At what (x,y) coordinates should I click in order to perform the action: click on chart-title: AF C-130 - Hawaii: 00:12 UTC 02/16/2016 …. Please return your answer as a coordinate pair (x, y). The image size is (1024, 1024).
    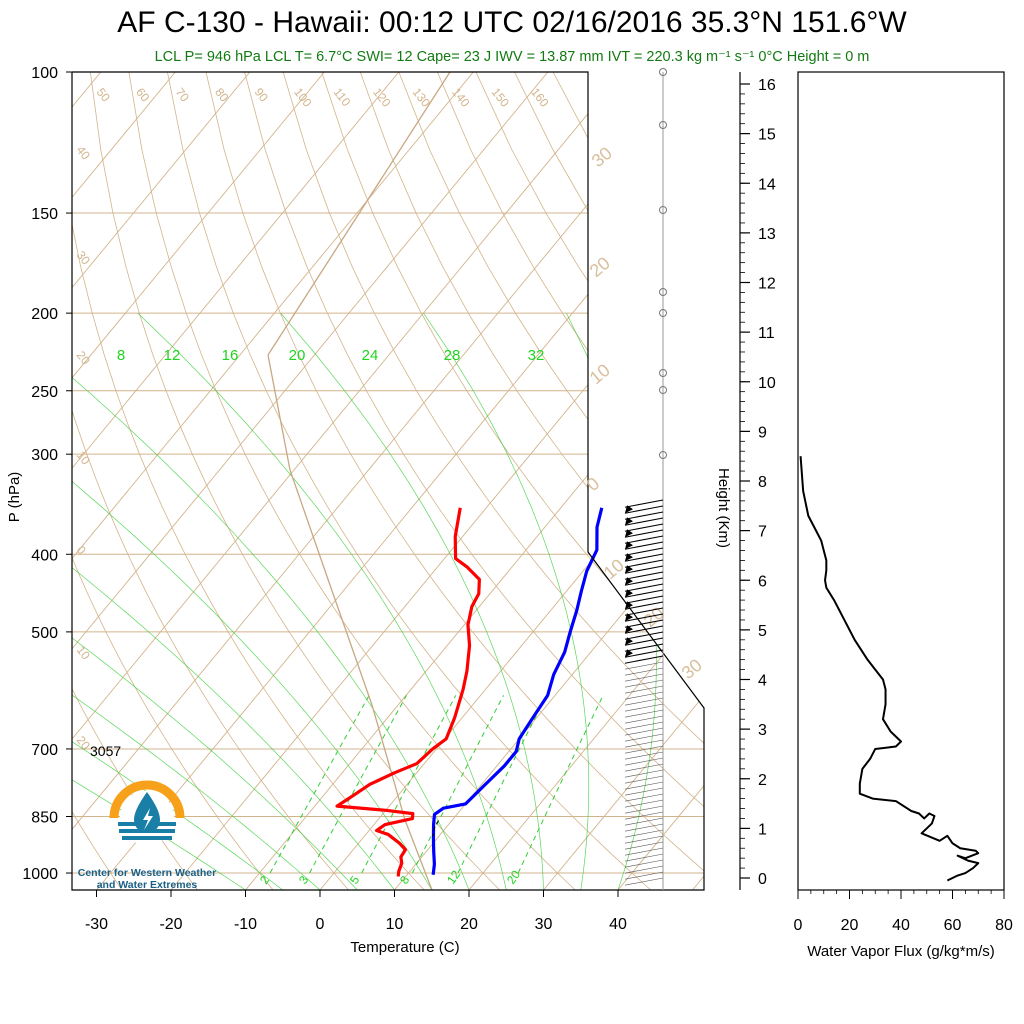
    Looking at the image, I should click on (512, 22).